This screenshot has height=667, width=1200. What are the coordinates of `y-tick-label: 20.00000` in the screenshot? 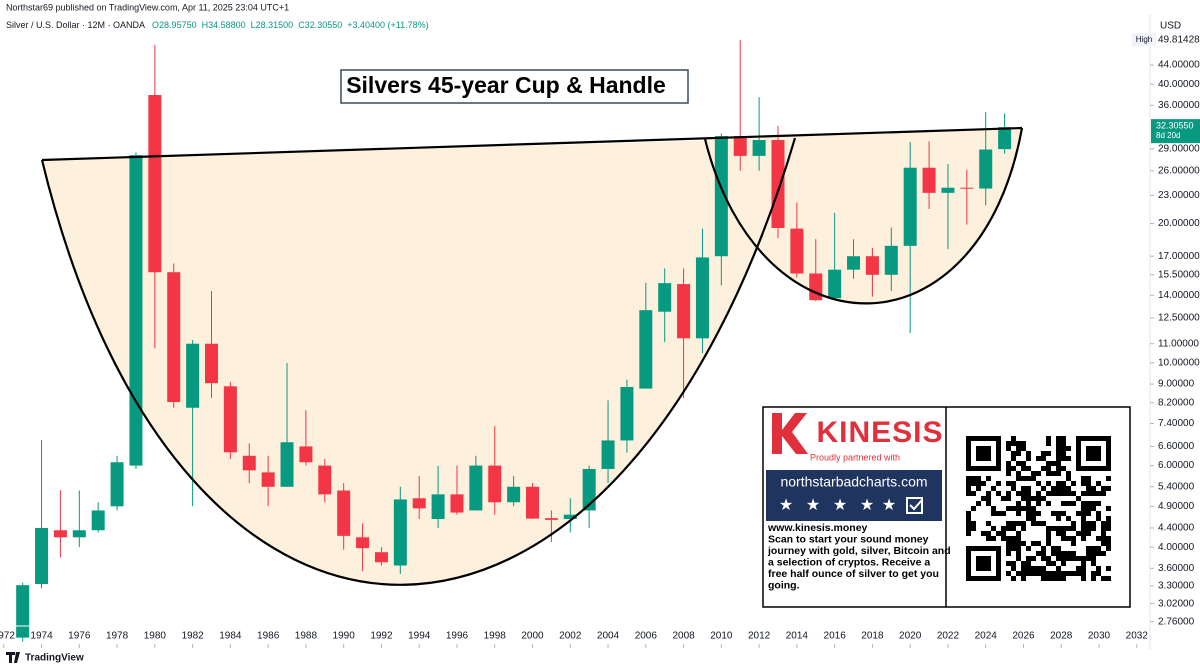 It's located at (1179, 223).